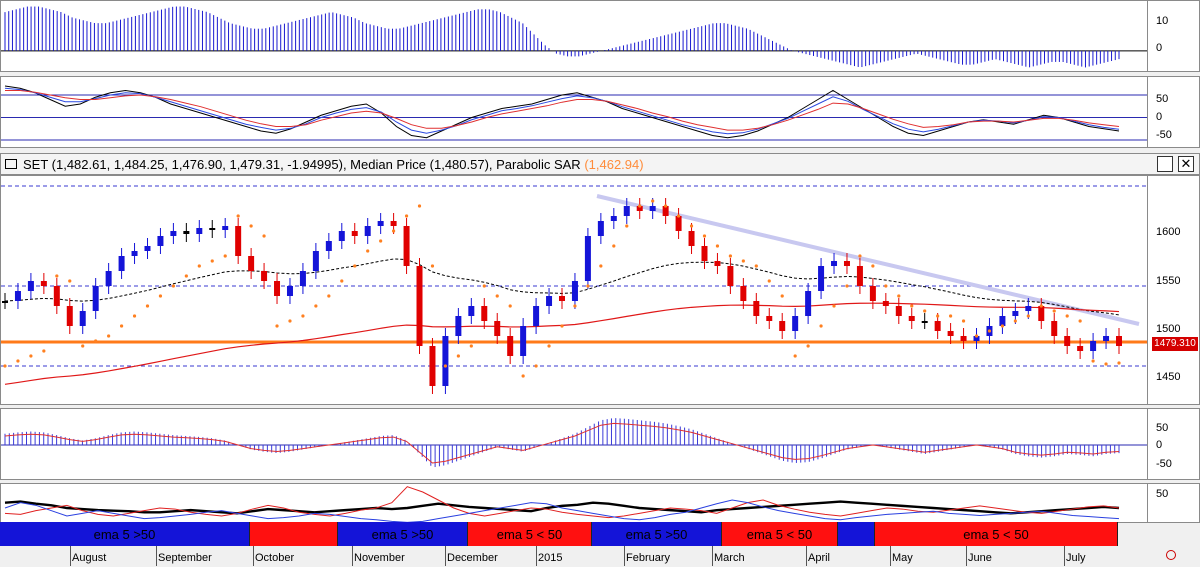  What do you see at coordinates (614, 164) in the screenshot?
I see `sar-value: (1,462.94)` at bounding box center [614, 164].